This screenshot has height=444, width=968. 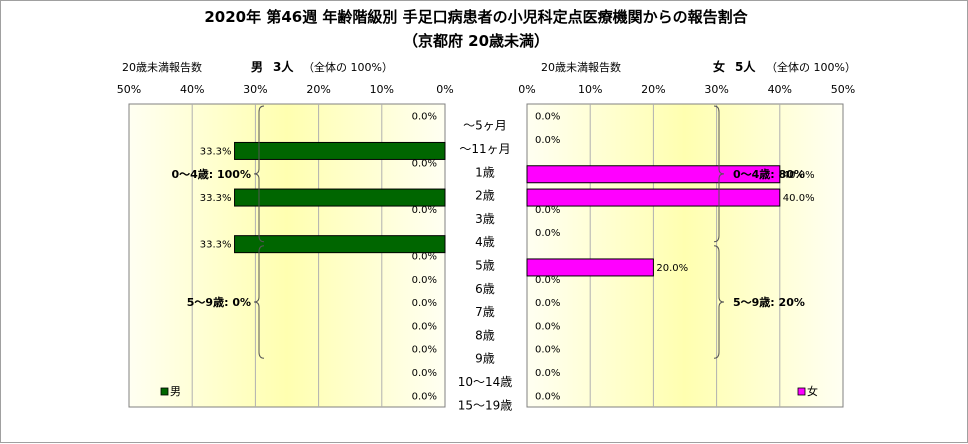 What do you see at coordinates (485, 382) in the screenshot?
I see `age-category-label: 10～14歳` at bounding box center [485, 382].